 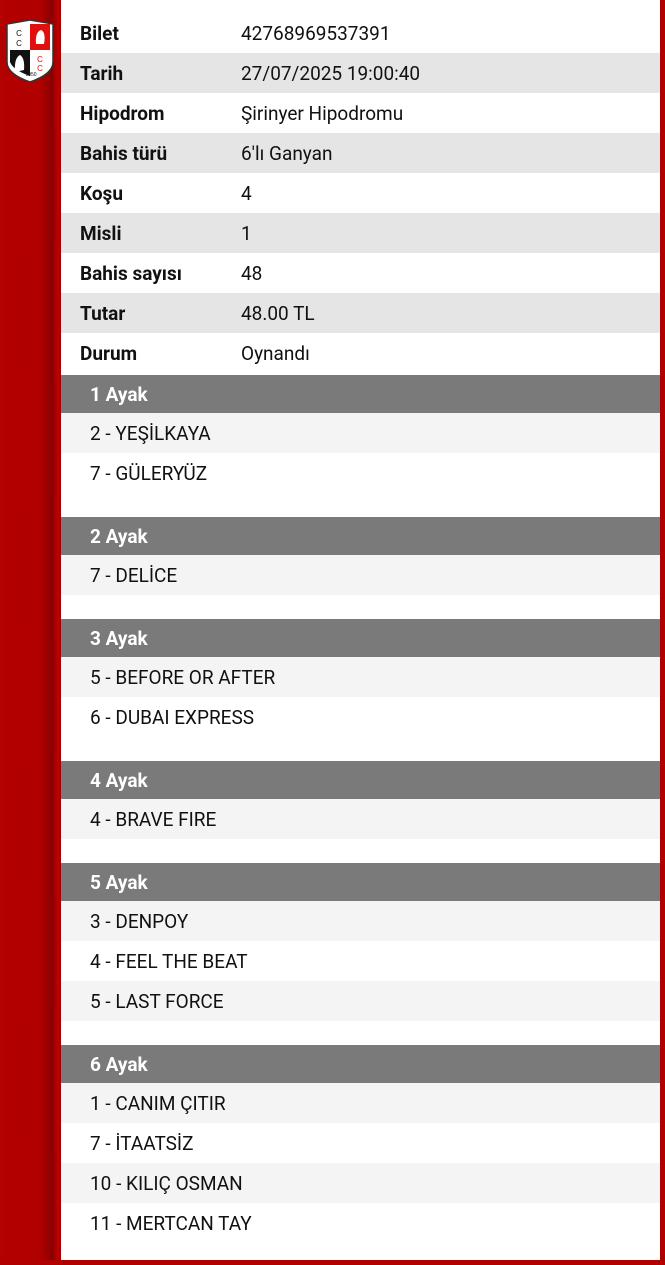 What do you see at coordinates (171, 1223) in the screenshot?
I see `horse-item: 11 - MERTCAN TAY` at bounding box center [171, 1223].